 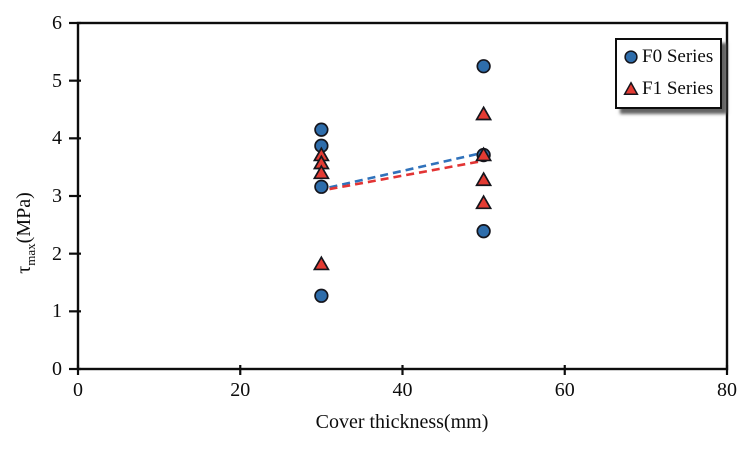 I want to click on f0-series-trend-line, so click(x=404, y=170).